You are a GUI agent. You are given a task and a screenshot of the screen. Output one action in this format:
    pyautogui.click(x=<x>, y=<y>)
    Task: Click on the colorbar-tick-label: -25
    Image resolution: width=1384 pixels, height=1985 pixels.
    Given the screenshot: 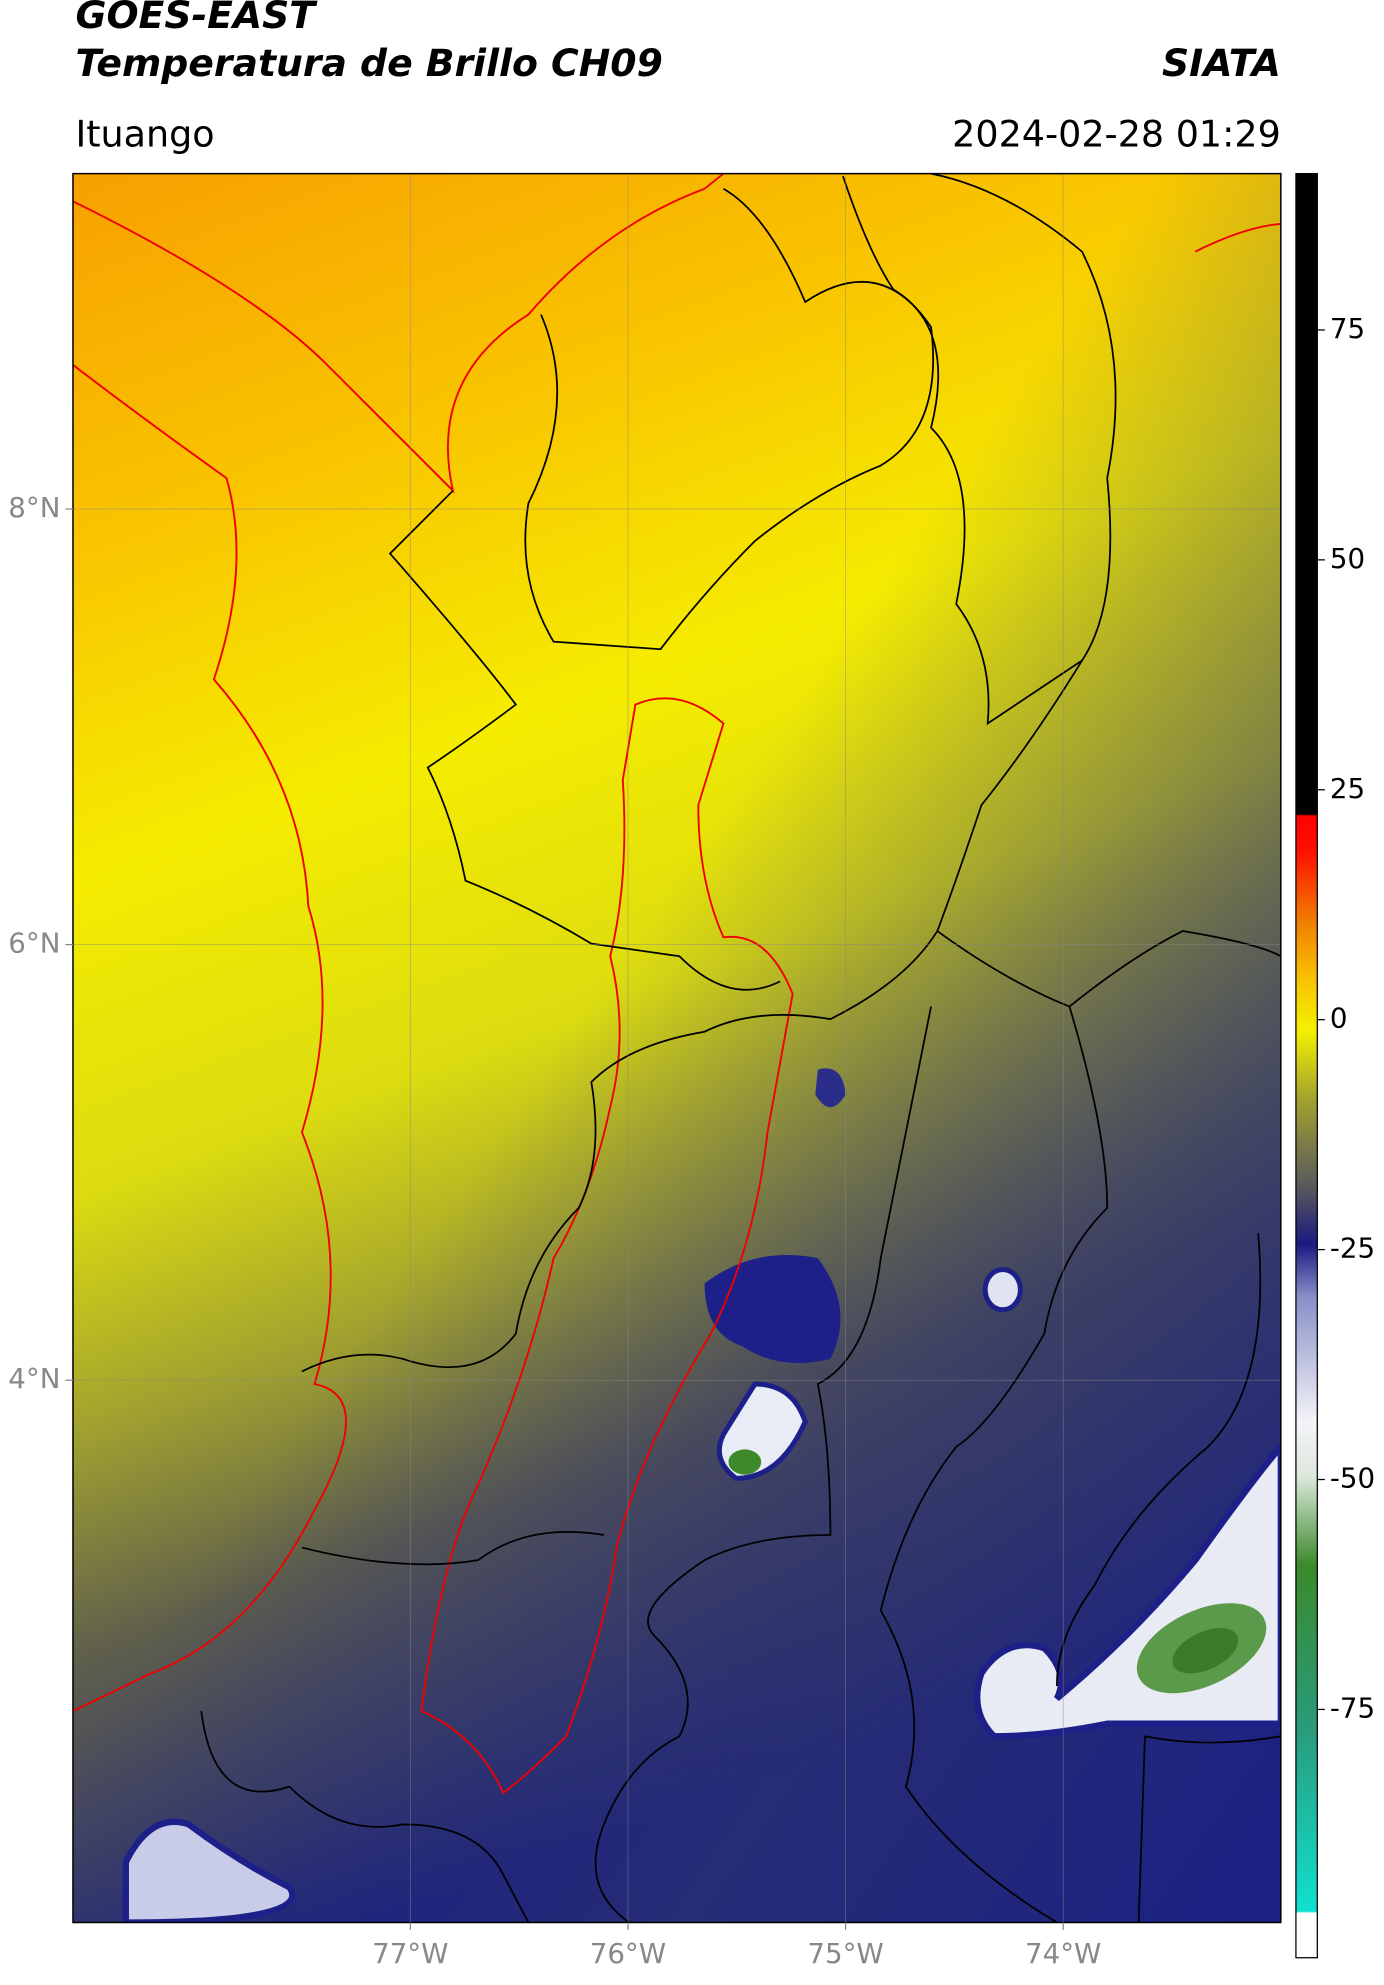 What is the action you would take?
    pyautogui.click(x=1352, y=1248)
    